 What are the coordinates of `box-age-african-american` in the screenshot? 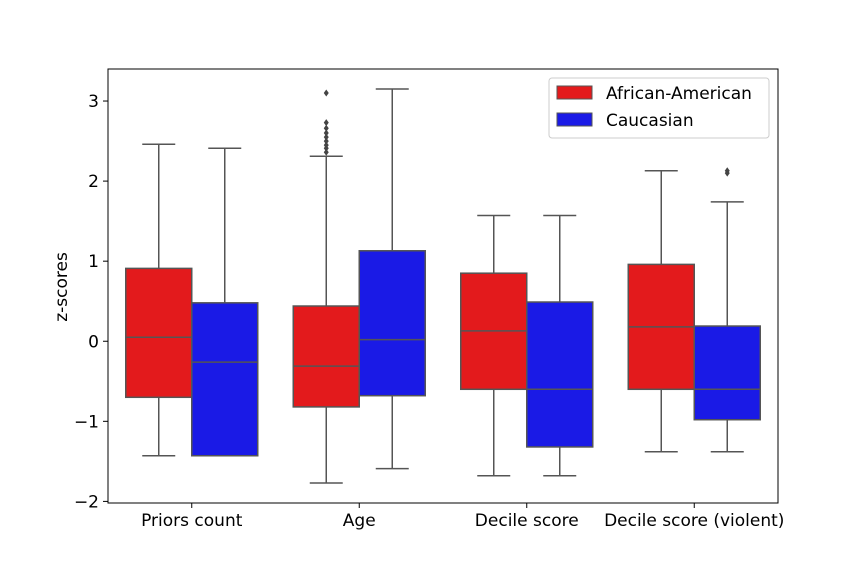 It's located at (326, 286).